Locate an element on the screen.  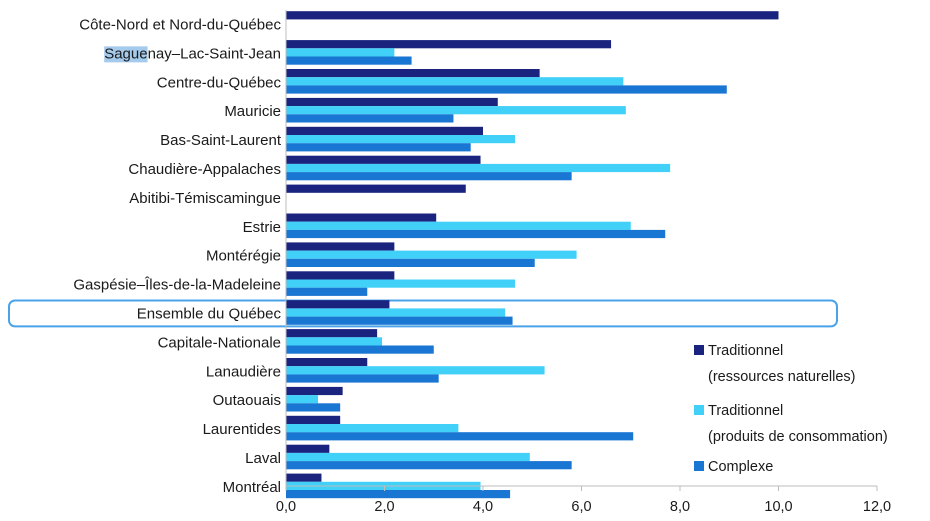
x-tick-label: 2,0 is located at coordinates (384, 507).